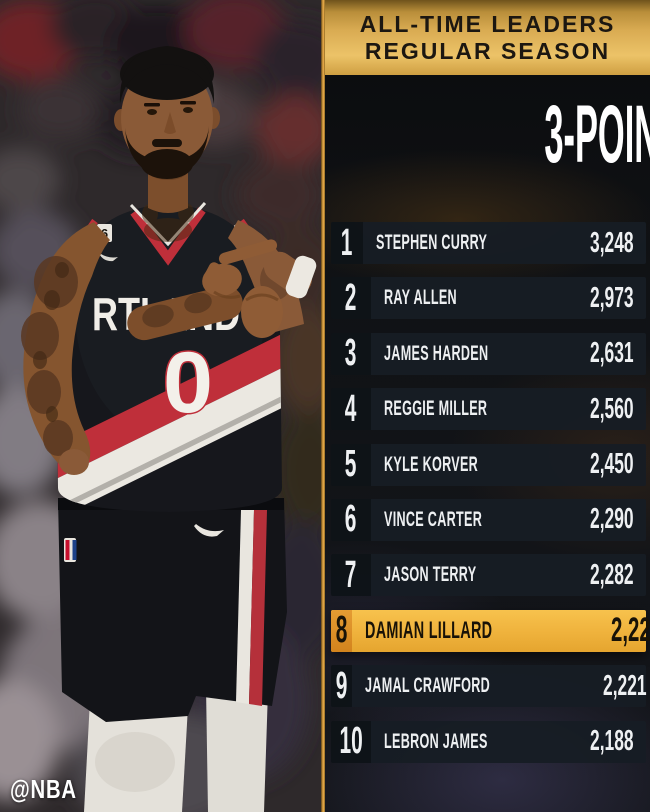  I want to click on player-name: JASON TERRY, so click(430, 575).